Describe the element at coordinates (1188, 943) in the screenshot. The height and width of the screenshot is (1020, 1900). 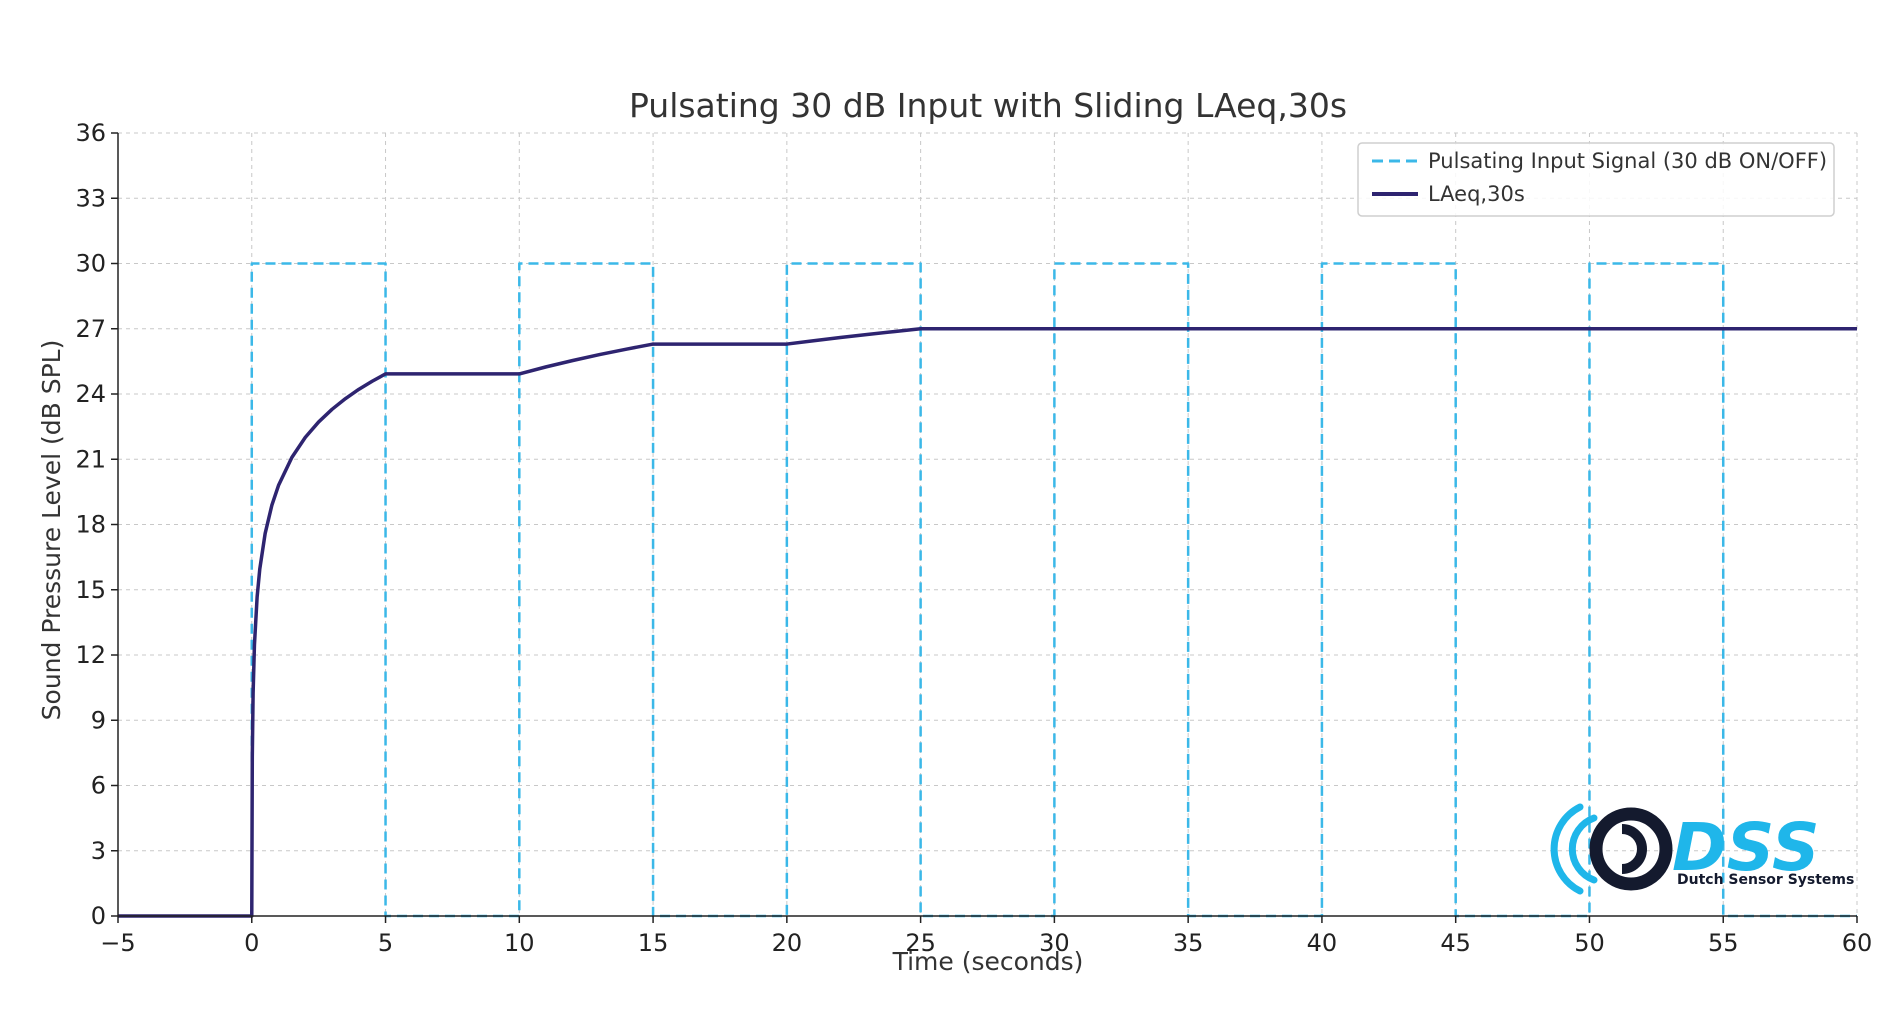
I see `x-tick-label: 35` at that location.